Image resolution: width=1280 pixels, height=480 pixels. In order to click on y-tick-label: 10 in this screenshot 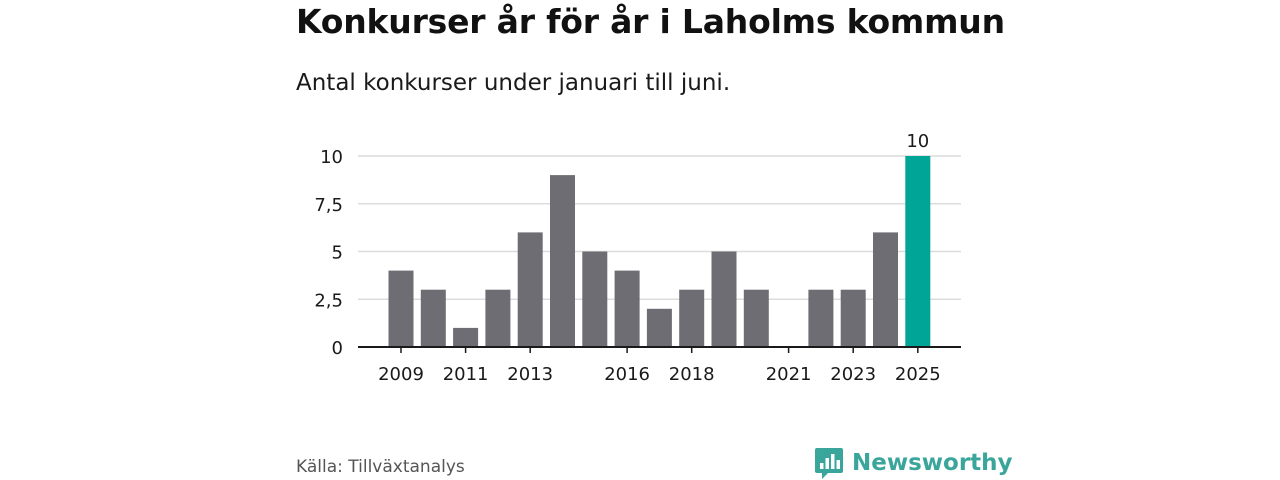, I will do `click(331, 157)`.